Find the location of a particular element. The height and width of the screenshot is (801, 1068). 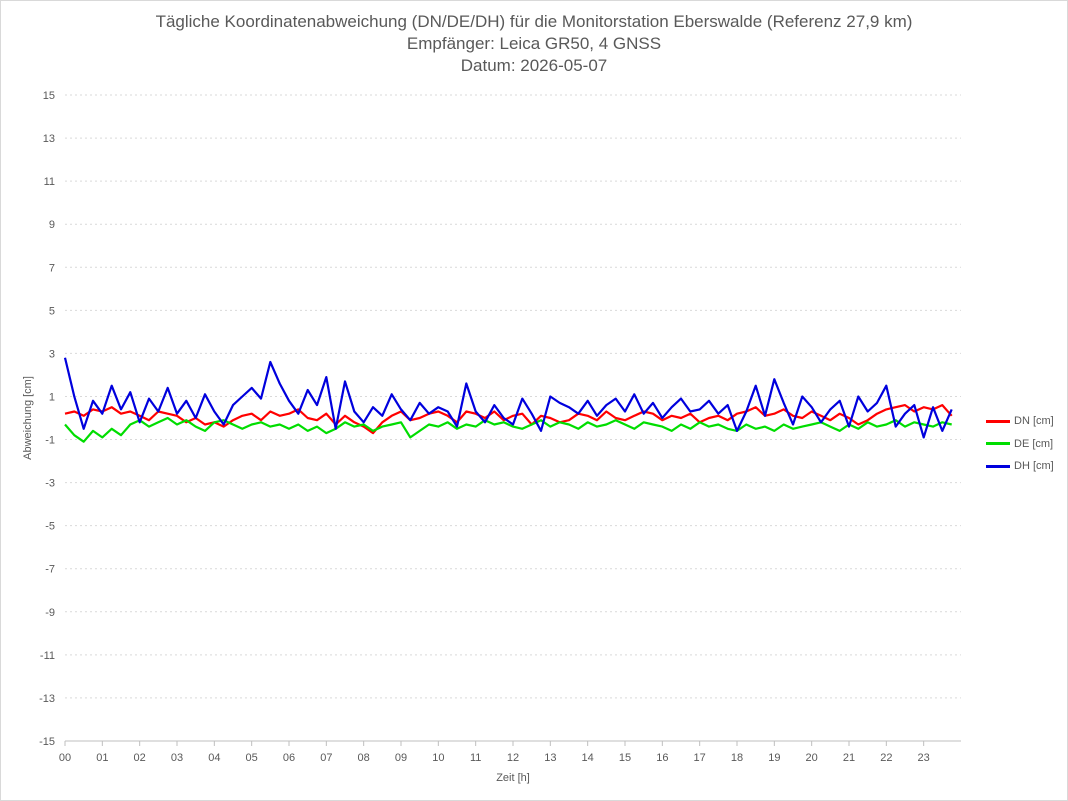

series-lines is located at coordinates (508, 400).